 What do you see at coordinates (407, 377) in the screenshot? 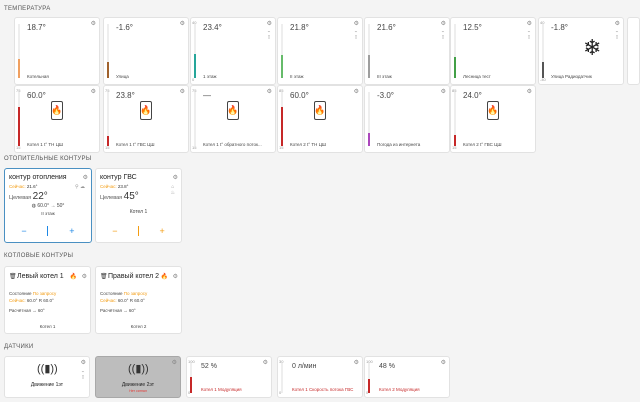
I see `value-sensor-card: 100 0 48 % ⚙ Котел 2 Модуляция` at bounding box center [407, 377].